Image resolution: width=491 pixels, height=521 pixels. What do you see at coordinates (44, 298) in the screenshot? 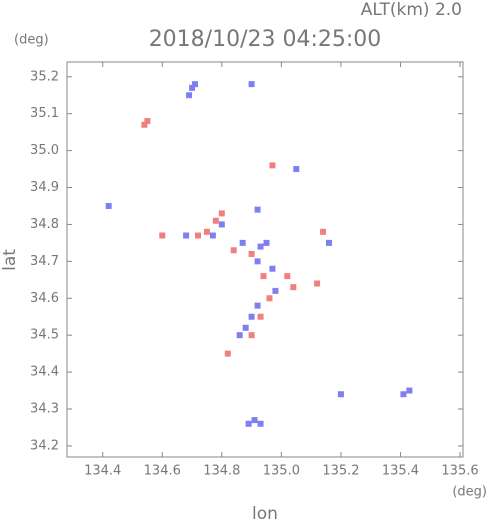
I see `y-tick-label: 34.6` at bounding box center [44, 298].